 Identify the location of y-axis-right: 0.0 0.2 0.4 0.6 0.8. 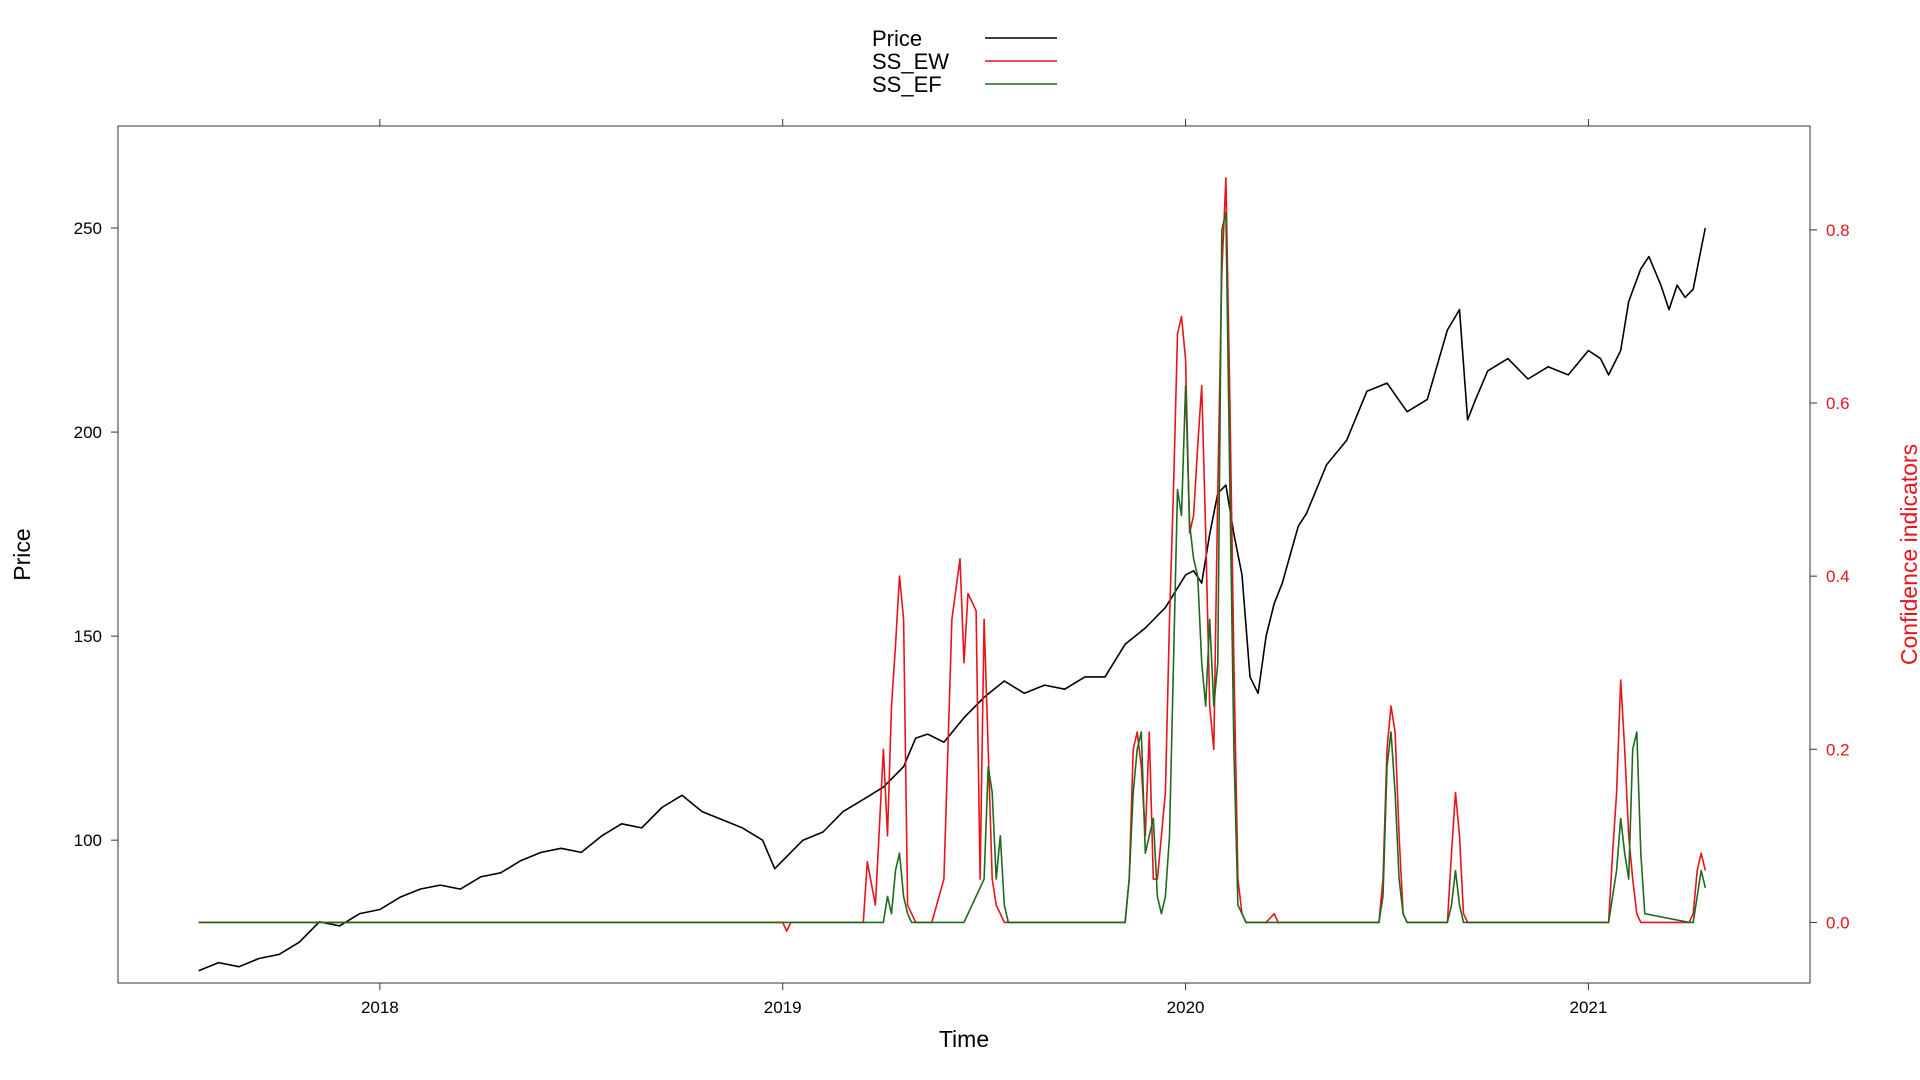
(1830, 576).